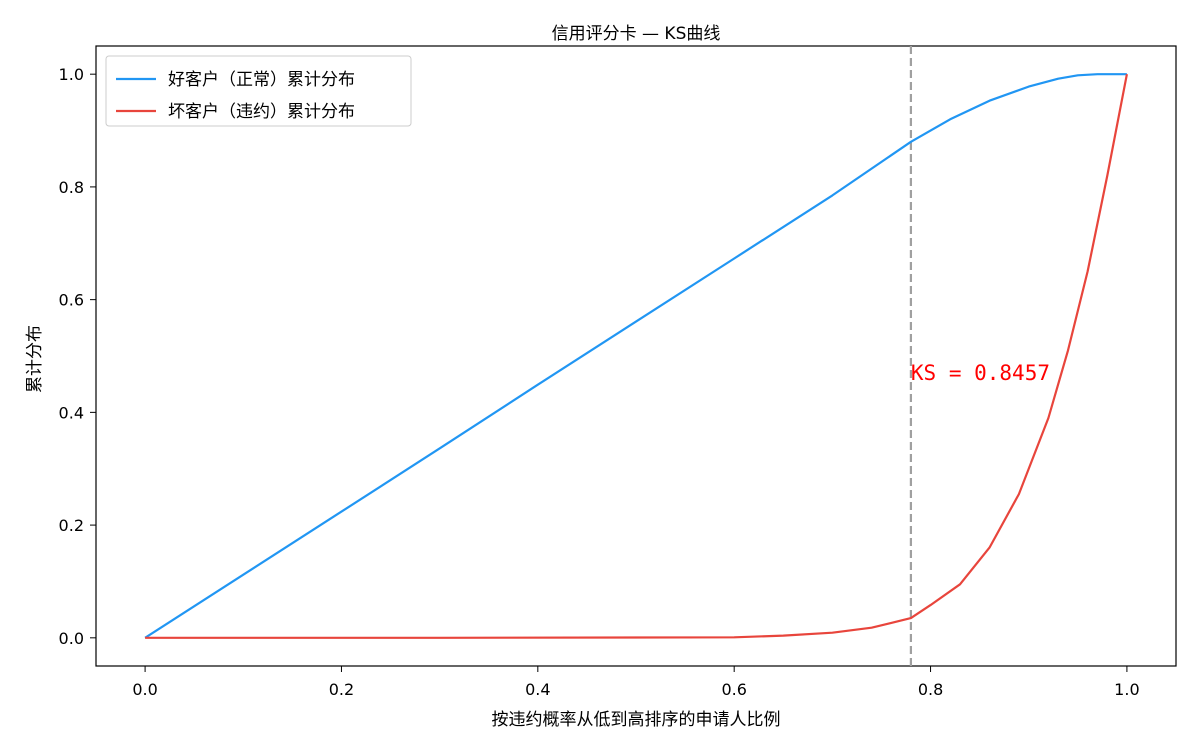 Image resolution: width=1200 pixels, height=754 pixels. What do you see at coordinates (71, 187) in the screenshot?
I see `y-tick-label: 0.8` at bounding box center [71, 187].